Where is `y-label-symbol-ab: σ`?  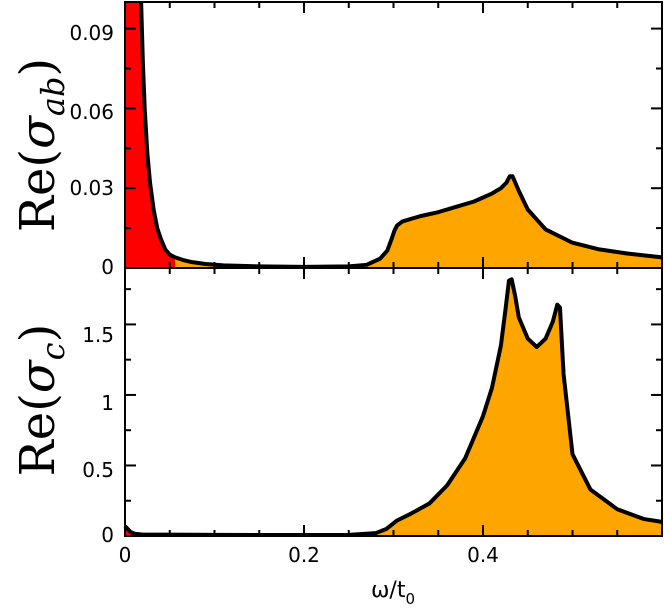 y-label-symbol-ab: σ is located at coordinates (38, 132).